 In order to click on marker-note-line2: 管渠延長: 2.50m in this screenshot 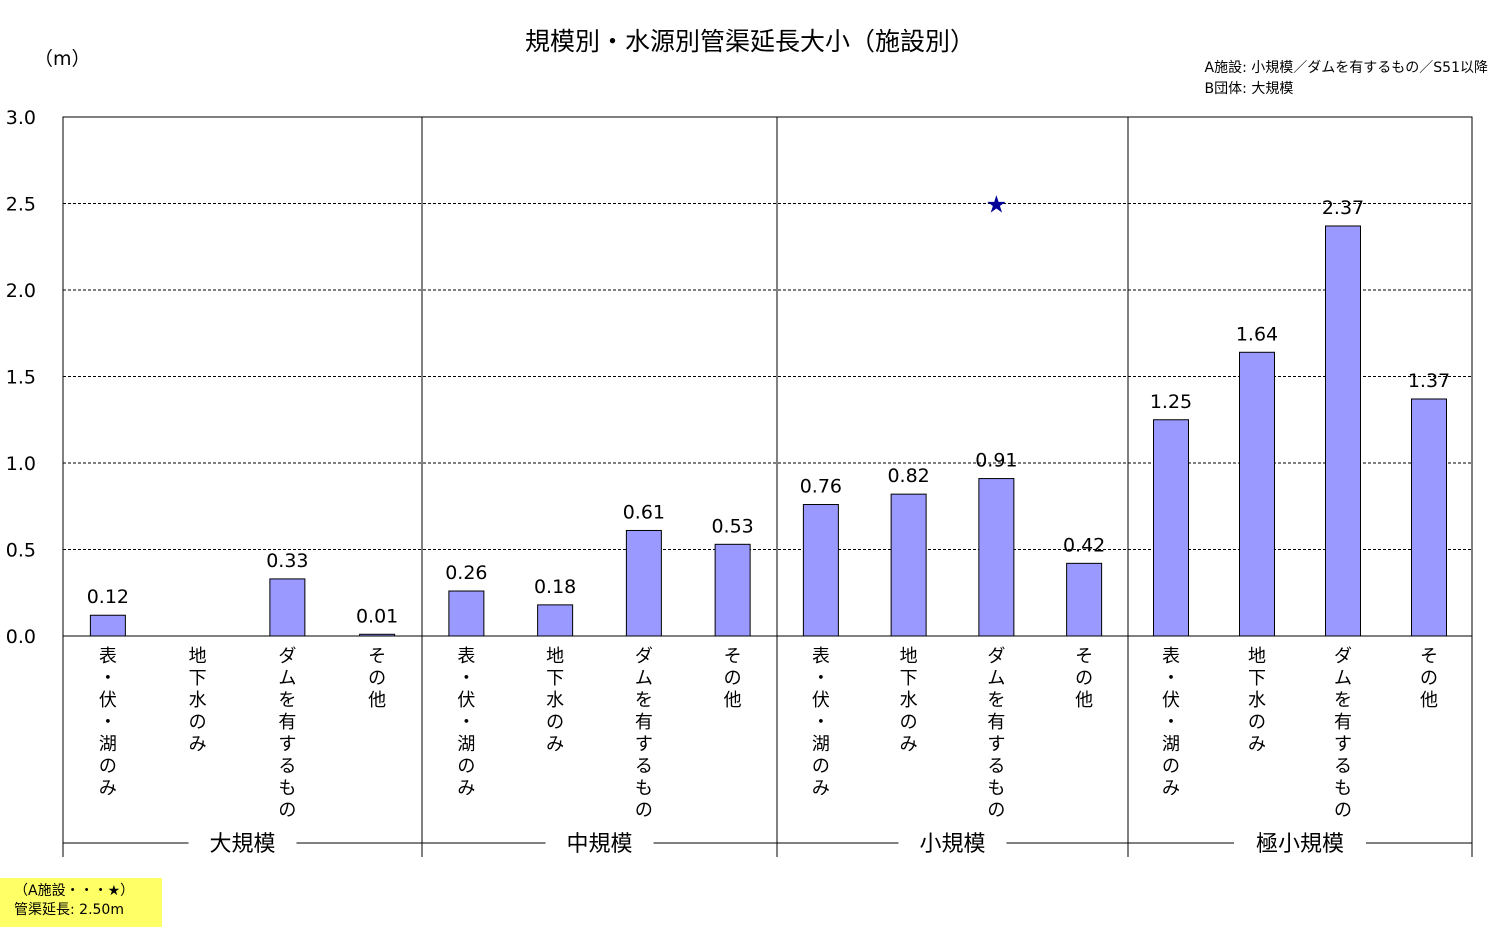, I will do `click(69, 910)`.